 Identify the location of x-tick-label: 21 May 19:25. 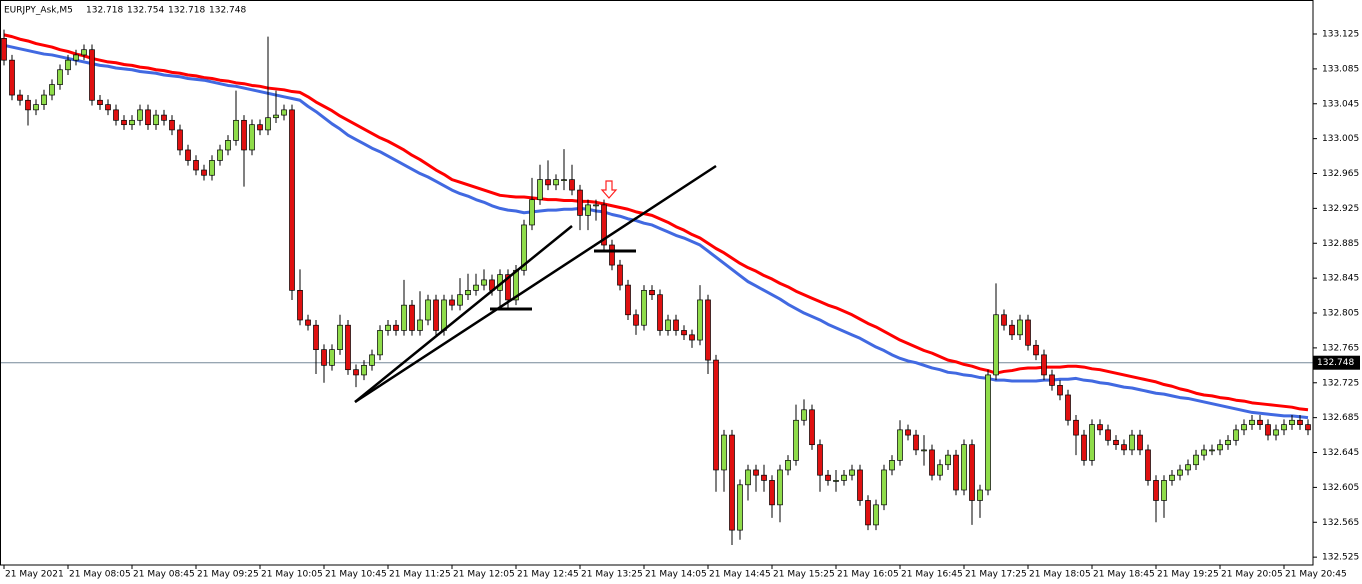
(1188, 575).